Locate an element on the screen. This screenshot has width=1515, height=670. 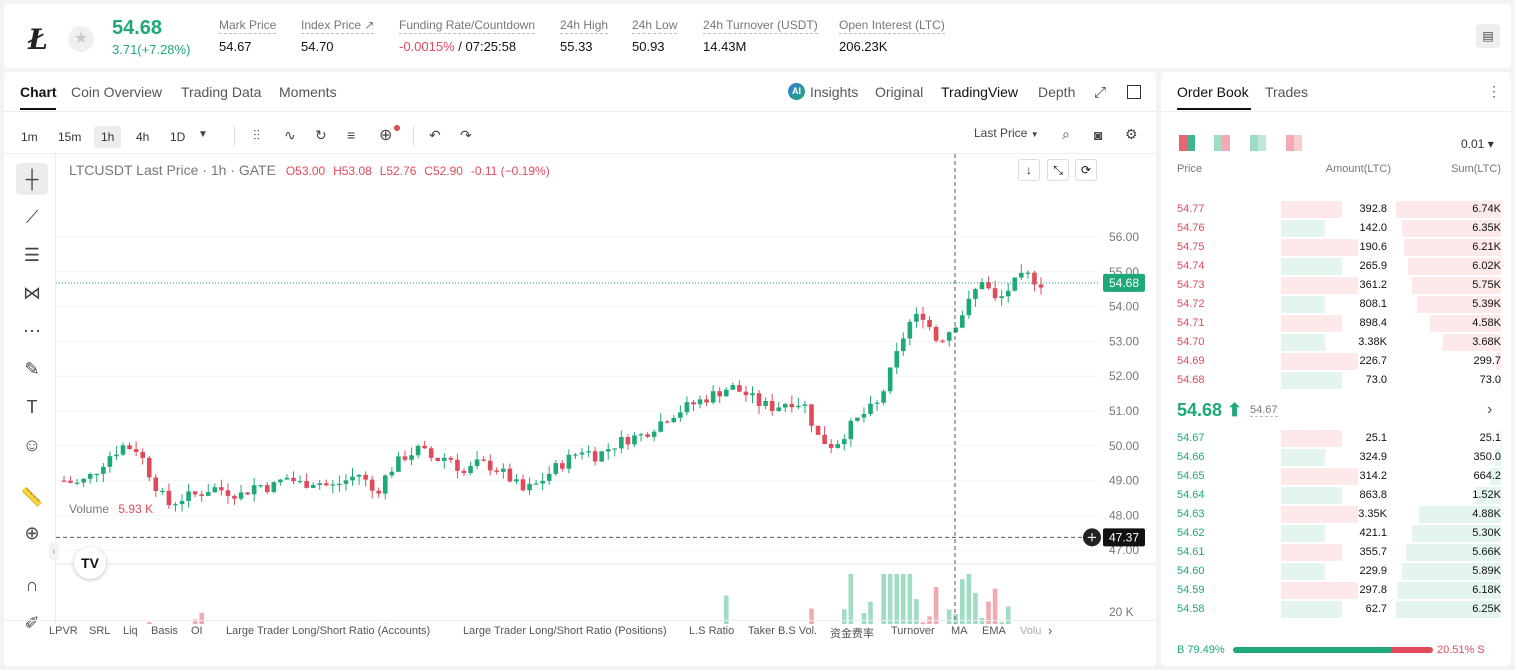
trendline-tool-icon: ⟋ is located at coordinates (32, 217).